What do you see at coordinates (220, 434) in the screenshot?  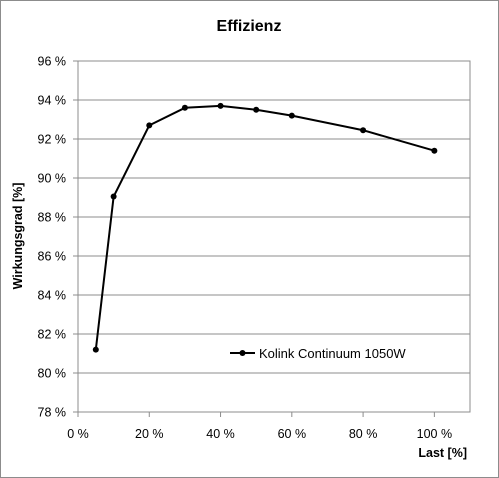 I see `x-tick-label: 40 %` at bounding box center [220, 434].